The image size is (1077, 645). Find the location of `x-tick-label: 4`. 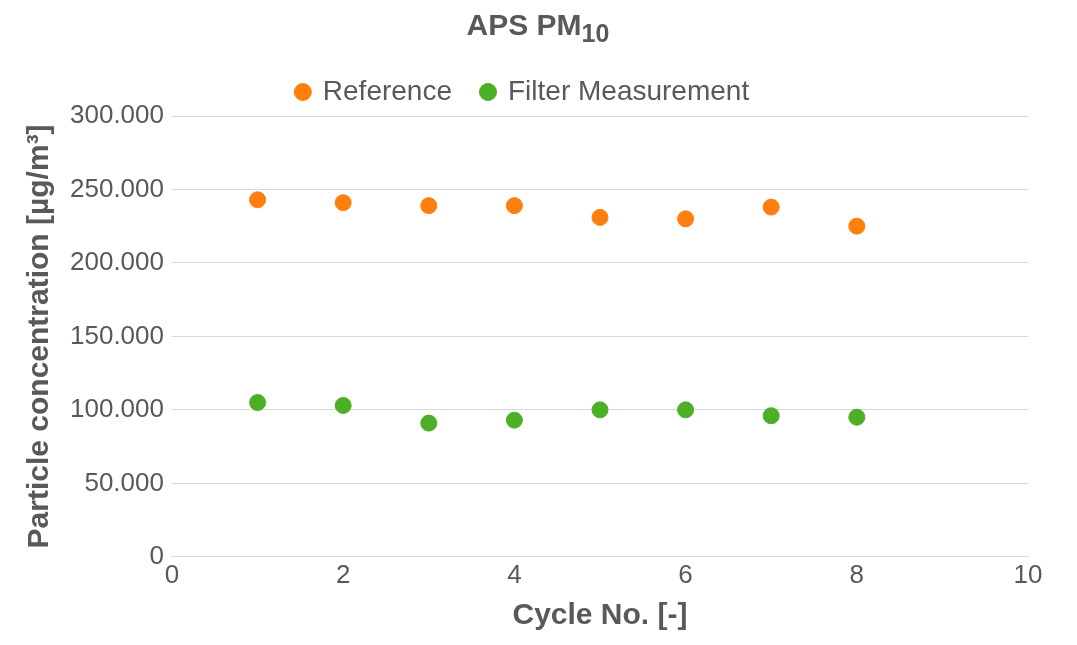

x-tick-label: 4 is located at coordinates (514, 573).